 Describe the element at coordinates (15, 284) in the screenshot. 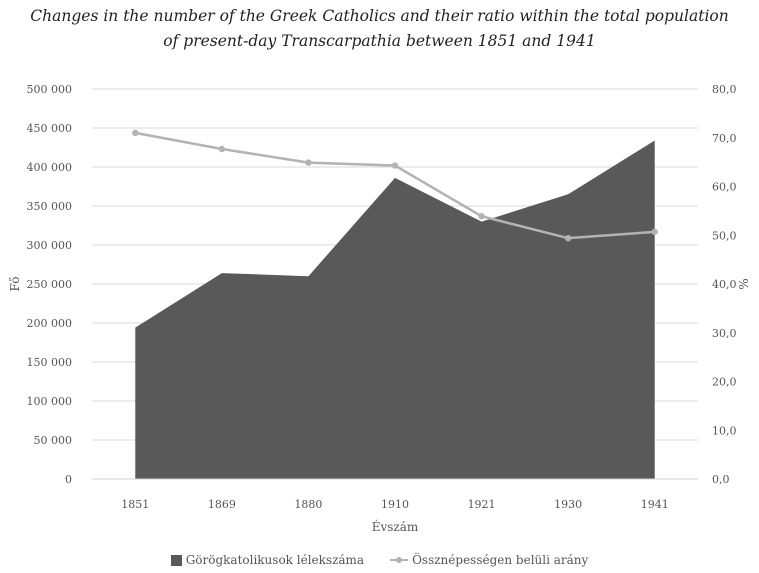

I see `y-left-axis-title: Fő` at that location.